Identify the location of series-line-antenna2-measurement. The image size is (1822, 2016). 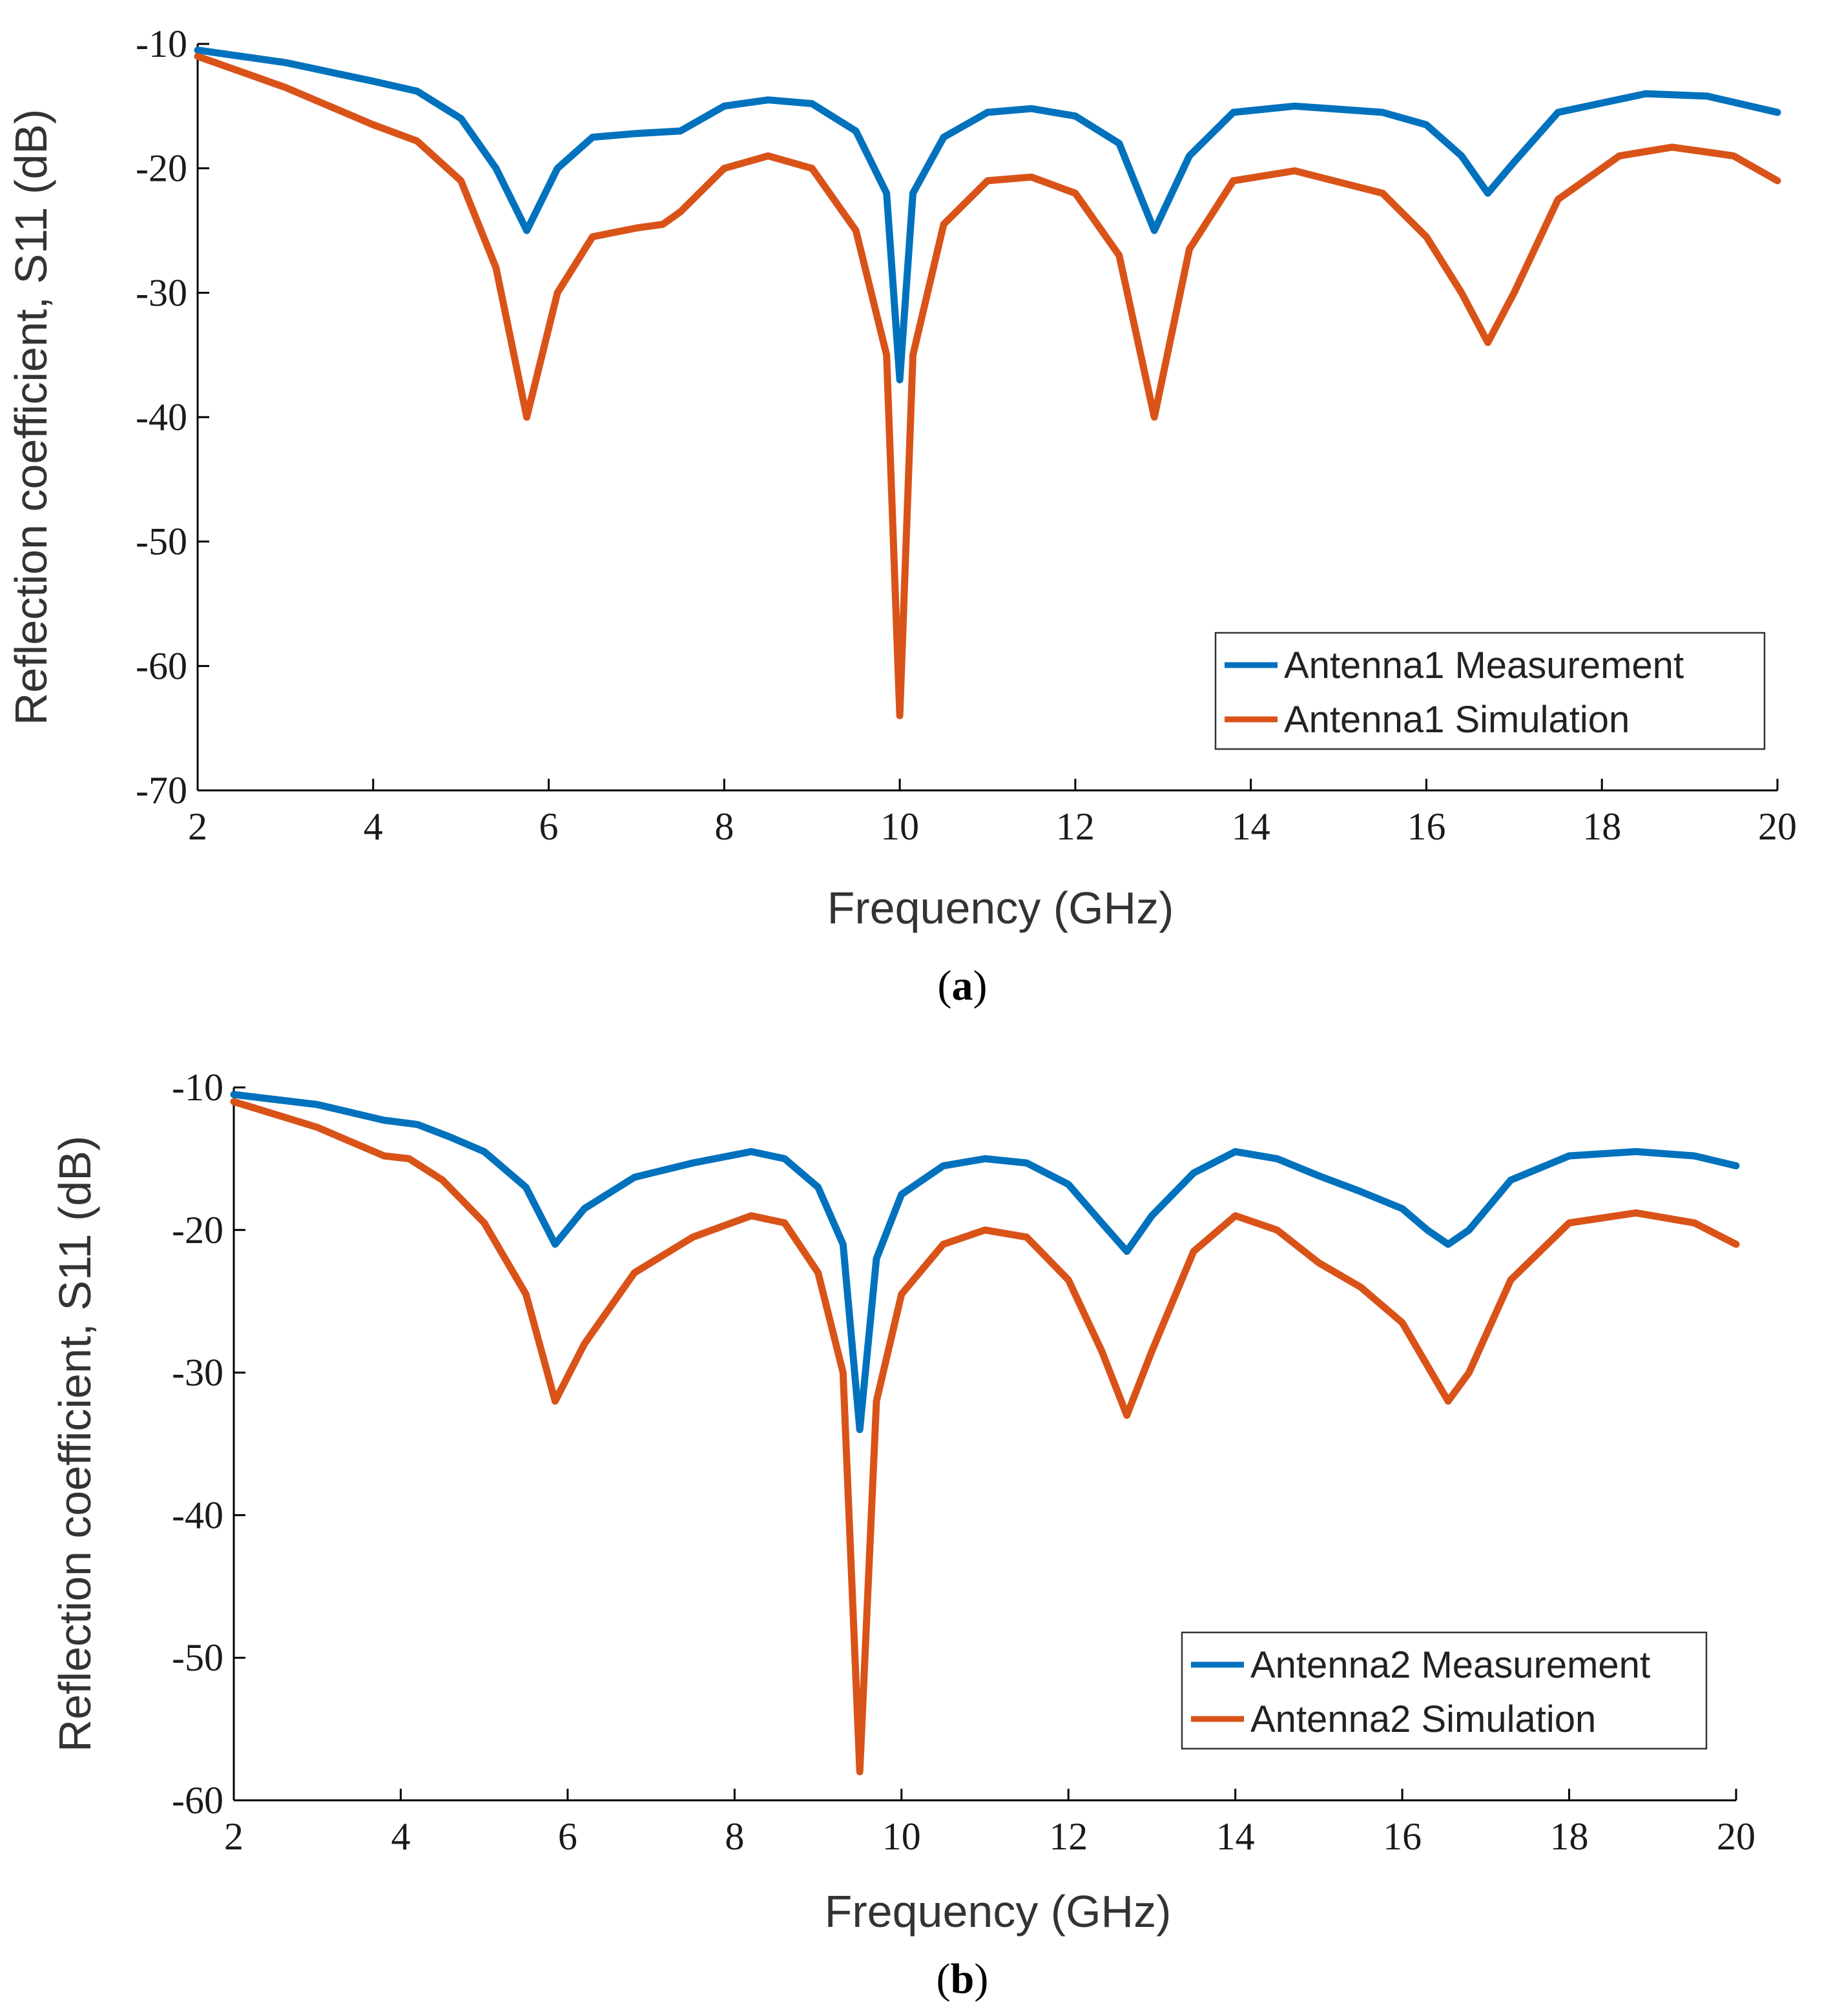
(985, 1262).